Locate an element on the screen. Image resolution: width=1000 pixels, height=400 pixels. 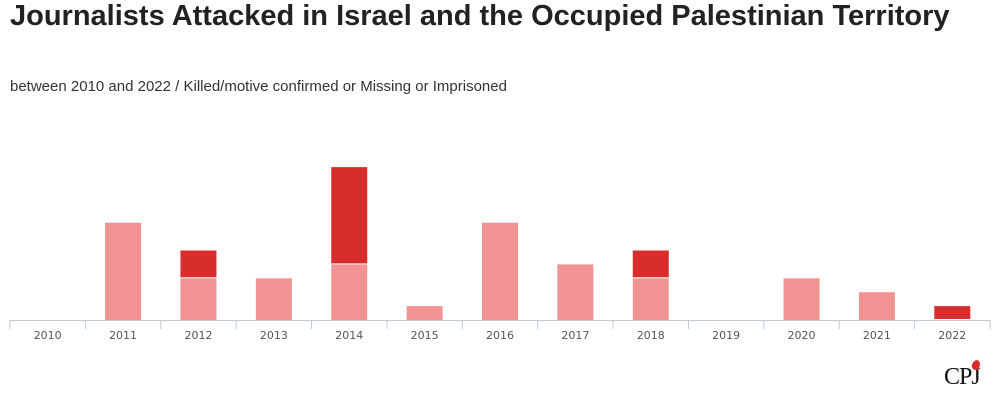
bar-2013-imprisoned is located at coordinates (273, 299).